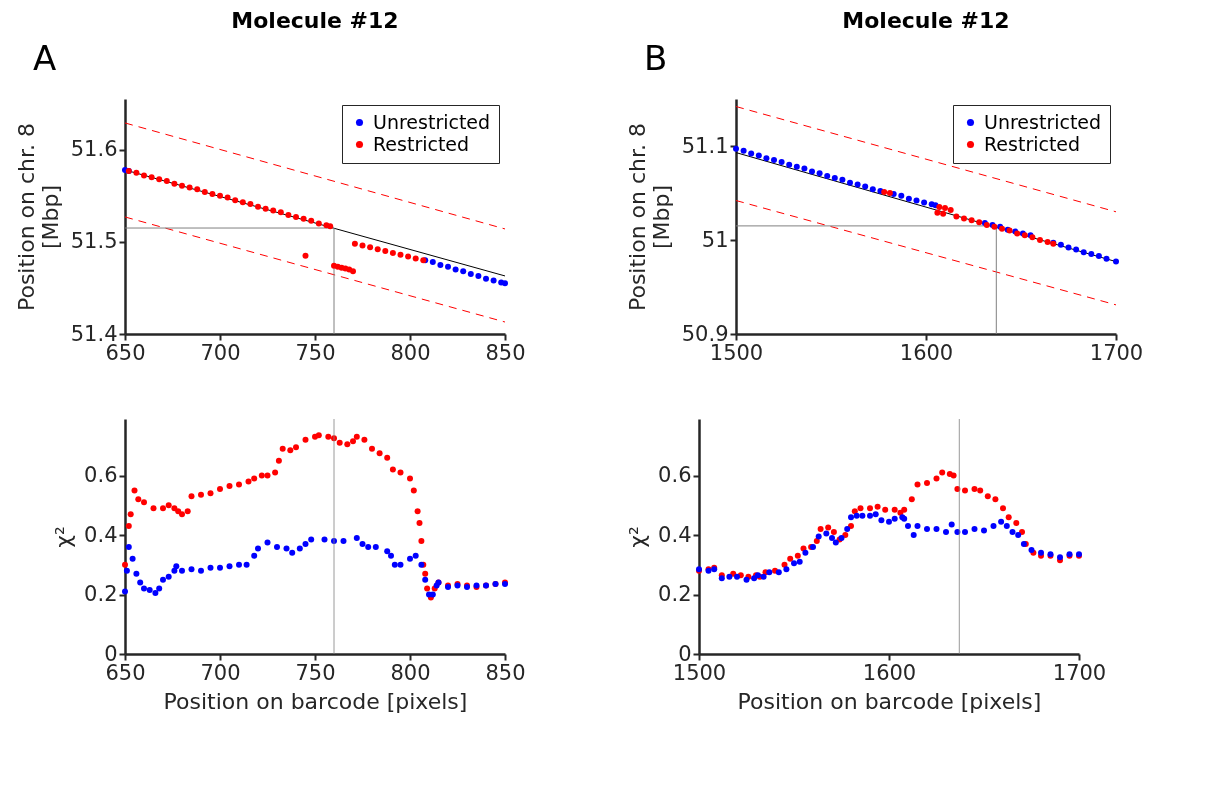 Image resolution: width=1211 pixels, height=791 pixels. What do you see at coordinates (656, 58) in the screenshot?
I see `text: B` at bounding box center [656, 58].